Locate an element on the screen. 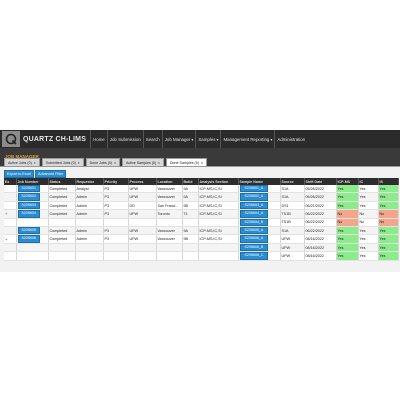 The image size is (400, 400). column-header-build: Build is located at coordinates (190, 181).